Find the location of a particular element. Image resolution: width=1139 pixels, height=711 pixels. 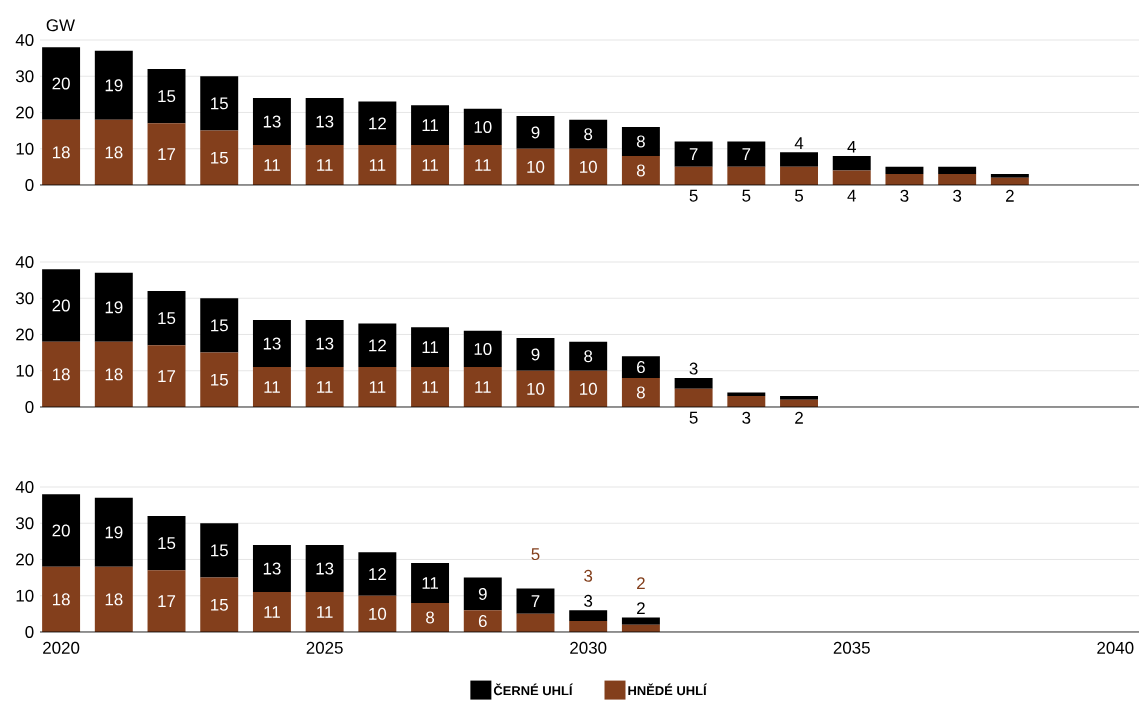

y-tick-label: 40 is located at coordinates (24, 486).